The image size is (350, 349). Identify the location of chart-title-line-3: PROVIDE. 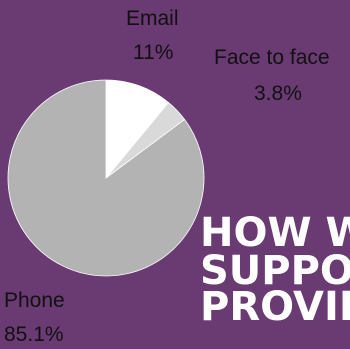
(275, 307).